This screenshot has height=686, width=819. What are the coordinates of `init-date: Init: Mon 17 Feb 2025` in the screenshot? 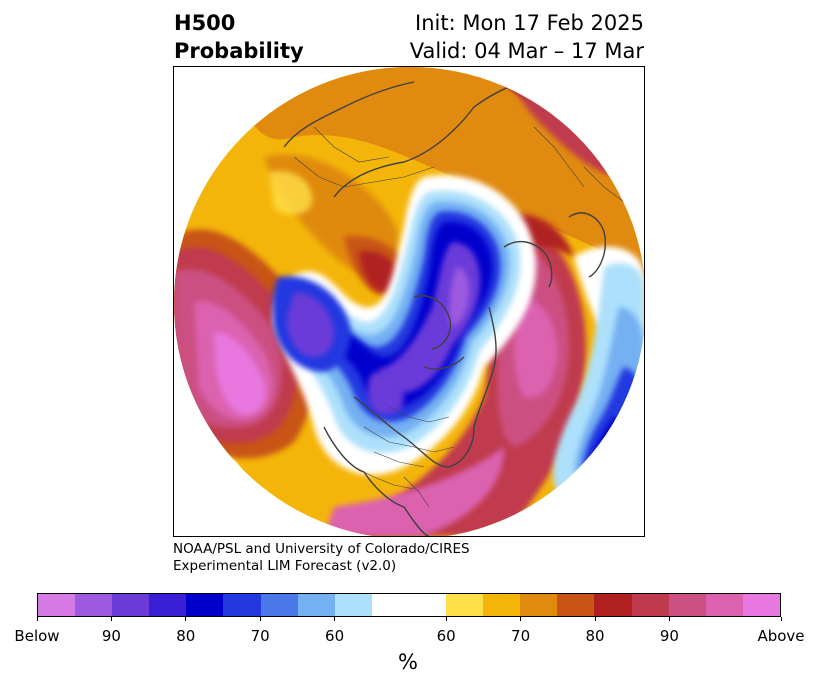 It's located at (529, 23).